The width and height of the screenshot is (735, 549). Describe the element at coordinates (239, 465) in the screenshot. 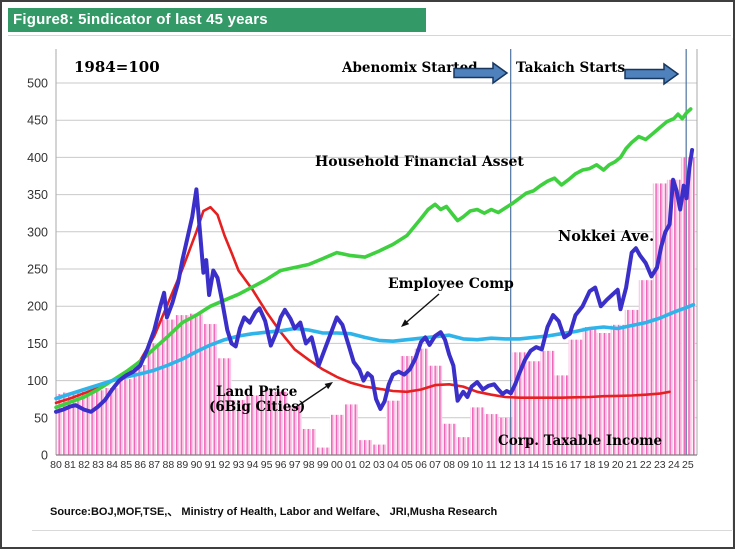

I see `svg-text: 93` at that location.